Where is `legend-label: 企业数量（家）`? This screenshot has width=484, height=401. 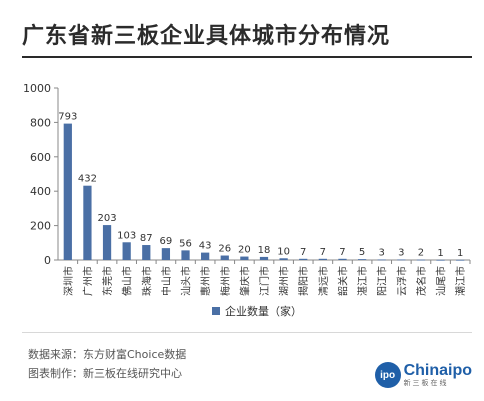
legend-label: 企业数量（家） is located at coordinates (263, 311).